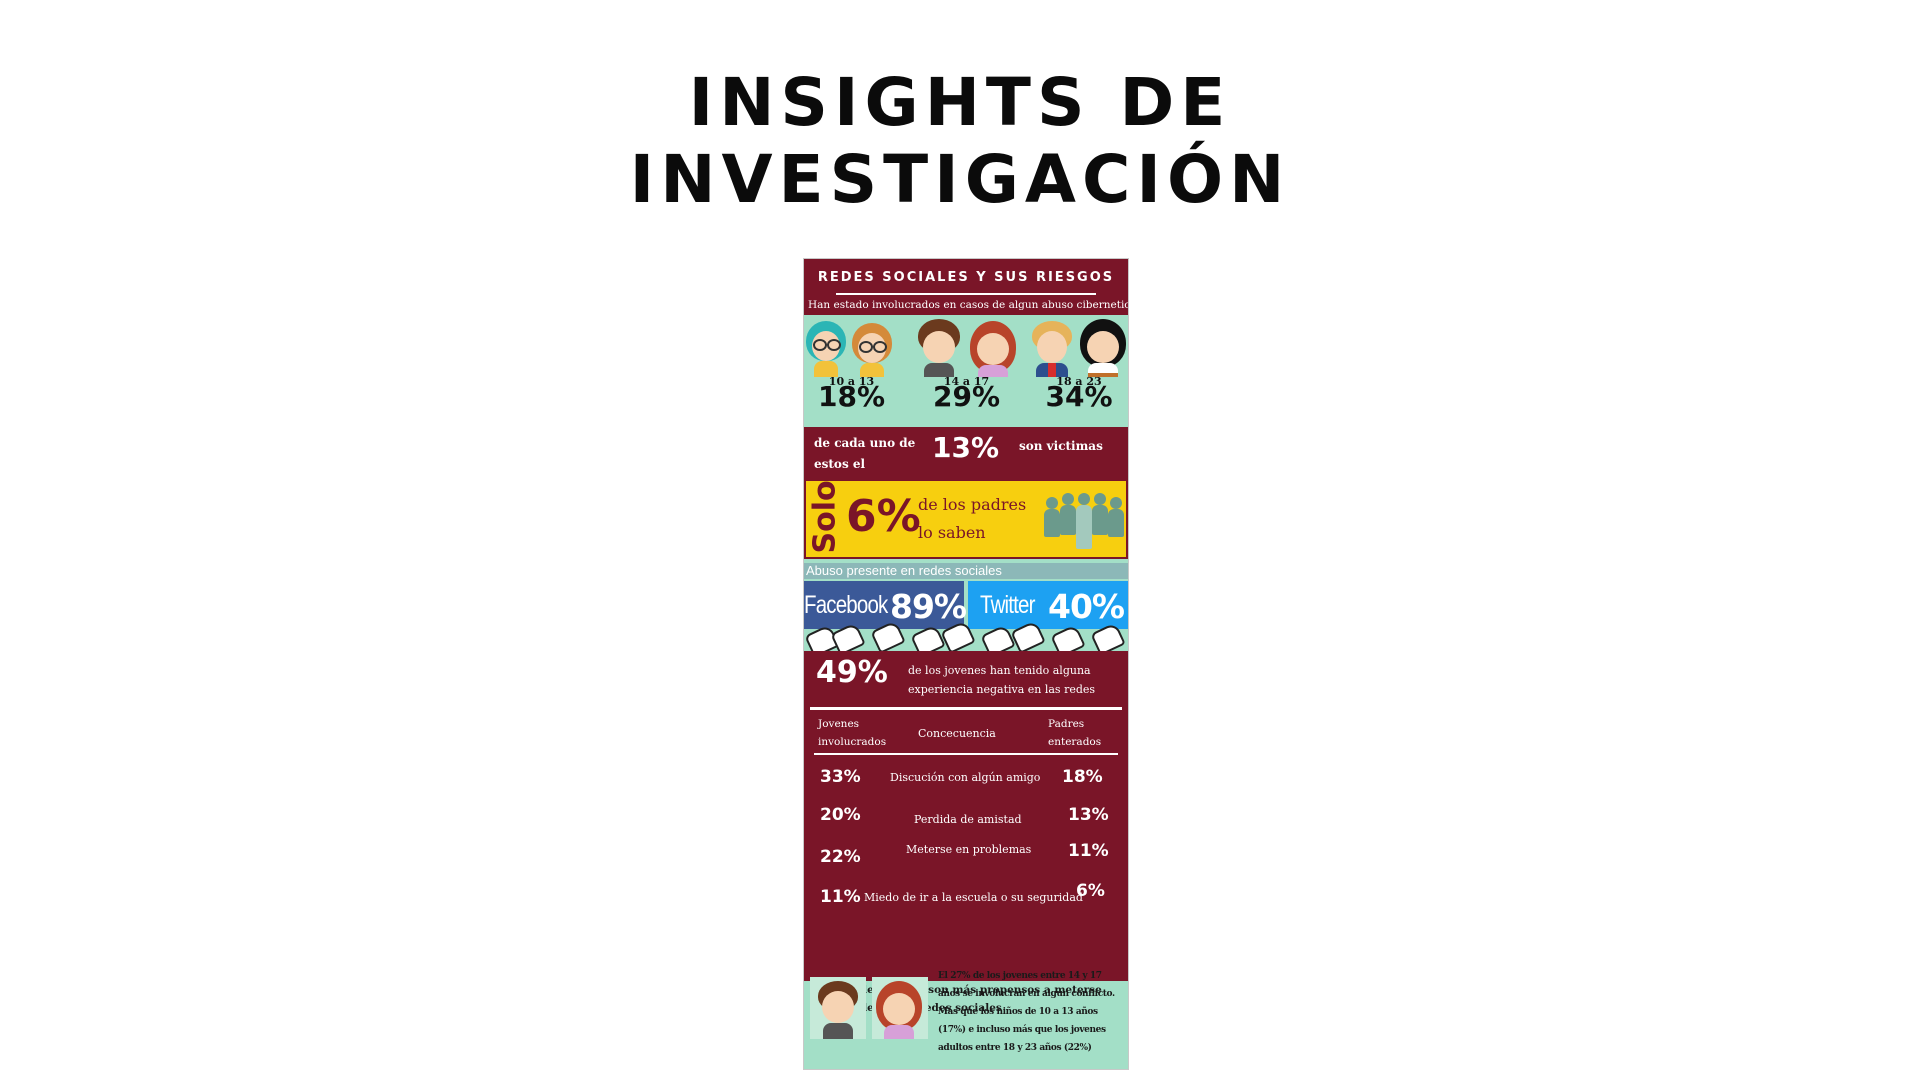  What do you see at coordinates (966, 277) in the screenshot?
I see `header-title: REDES SOCIALES Y SUS RIESGOS` at bounding box center [966, 277].